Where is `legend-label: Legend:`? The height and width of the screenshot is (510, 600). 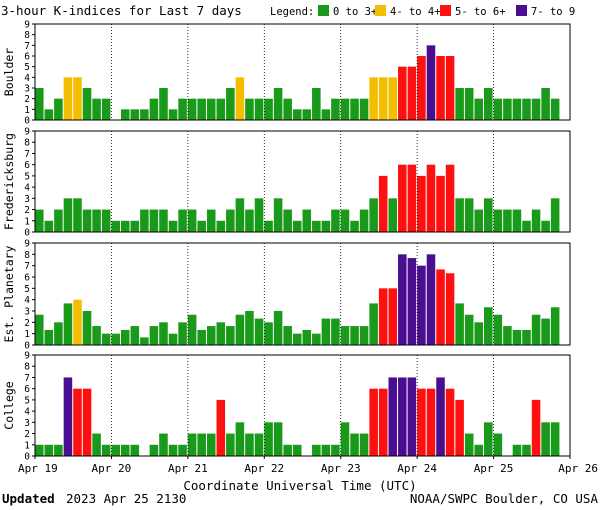
legend-label: Legend: is located at coordinates (292, 12).